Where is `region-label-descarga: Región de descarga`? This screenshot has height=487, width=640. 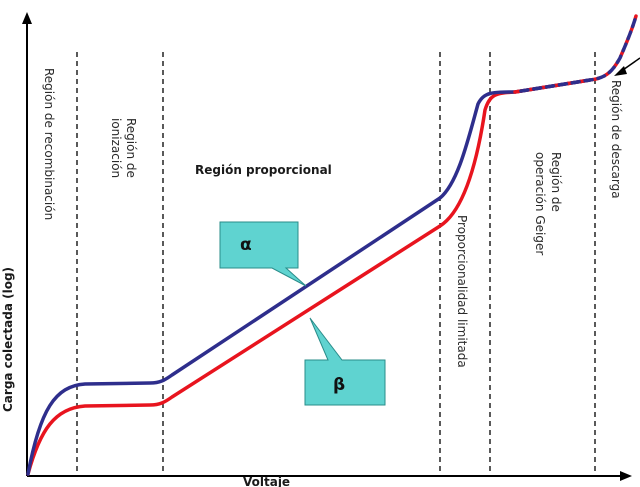 region-label-descarga: Región de descarga is located at coordinates (616, 139).